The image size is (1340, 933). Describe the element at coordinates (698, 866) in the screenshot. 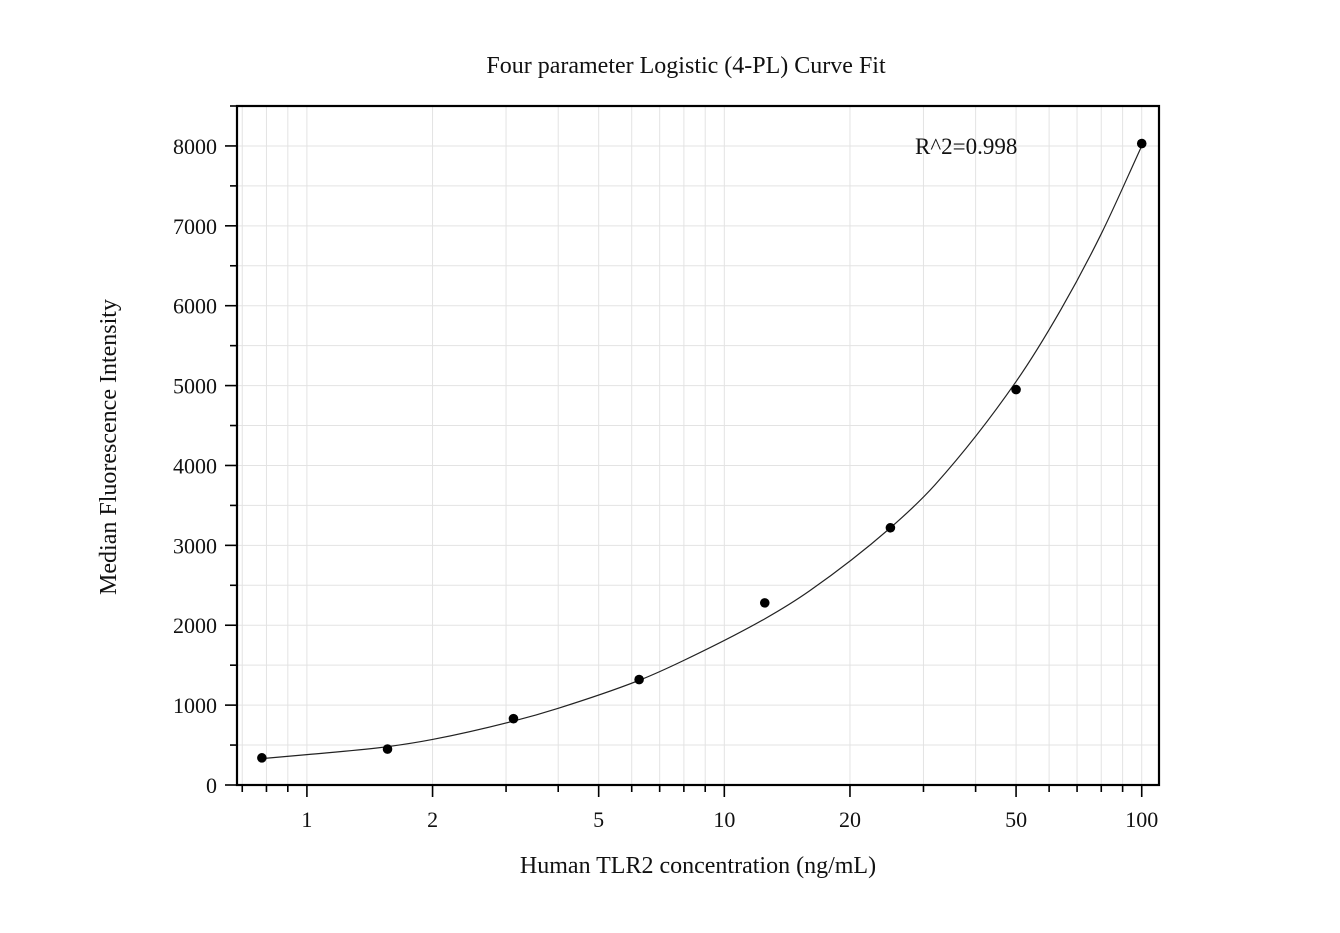

I see `x-axis-title: Human TLR2 concentration (ng/mL)` at that location.